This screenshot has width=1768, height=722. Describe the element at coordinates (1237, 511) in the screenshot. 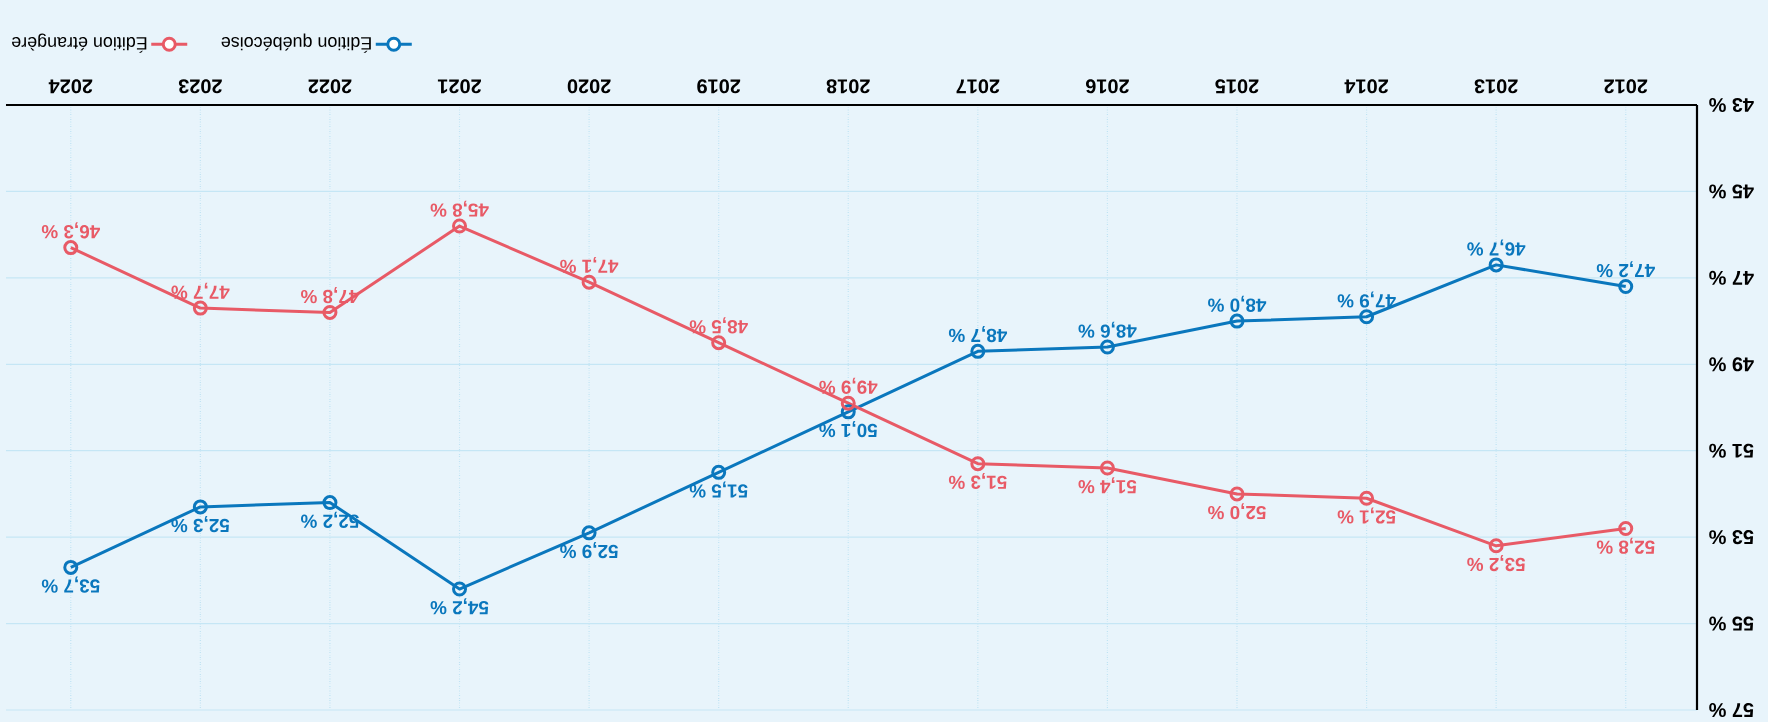

I see `data-label: 52,0 %` at that location.